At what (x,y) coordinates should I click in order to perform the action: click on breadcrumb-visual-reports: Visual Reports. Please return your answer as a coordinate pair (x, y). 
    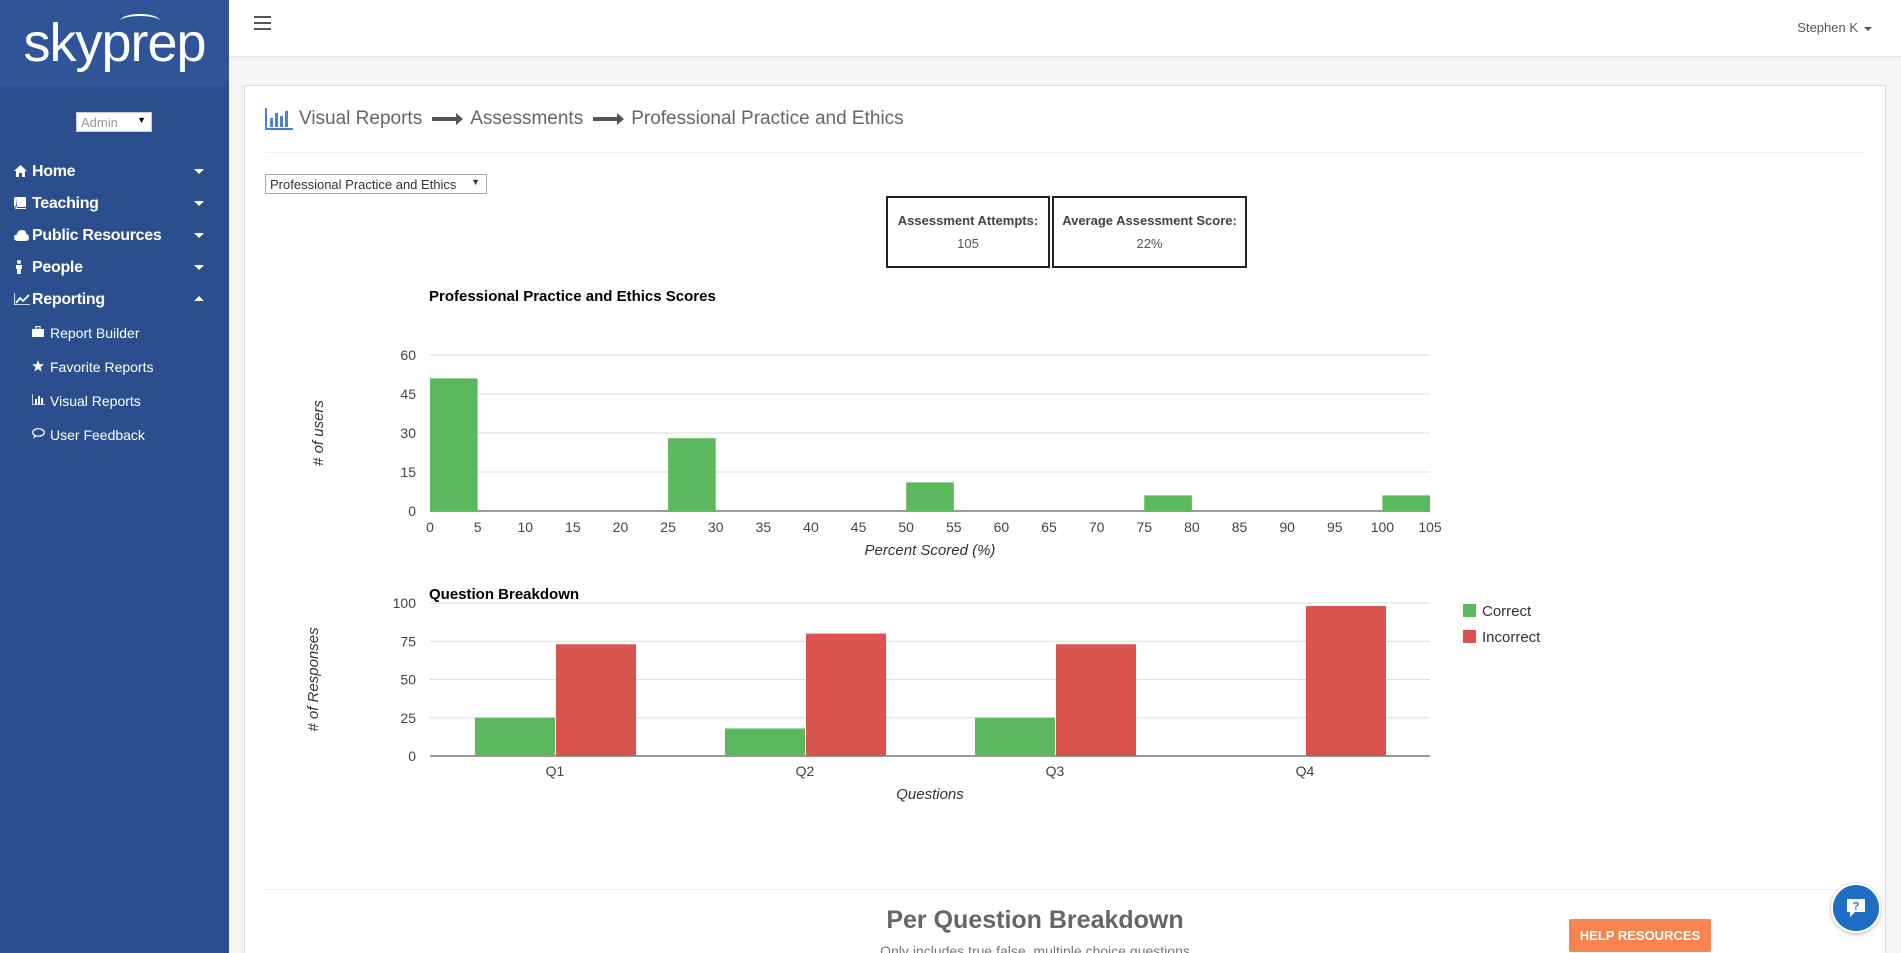
    Looking at the image, I should click on (361, 118).